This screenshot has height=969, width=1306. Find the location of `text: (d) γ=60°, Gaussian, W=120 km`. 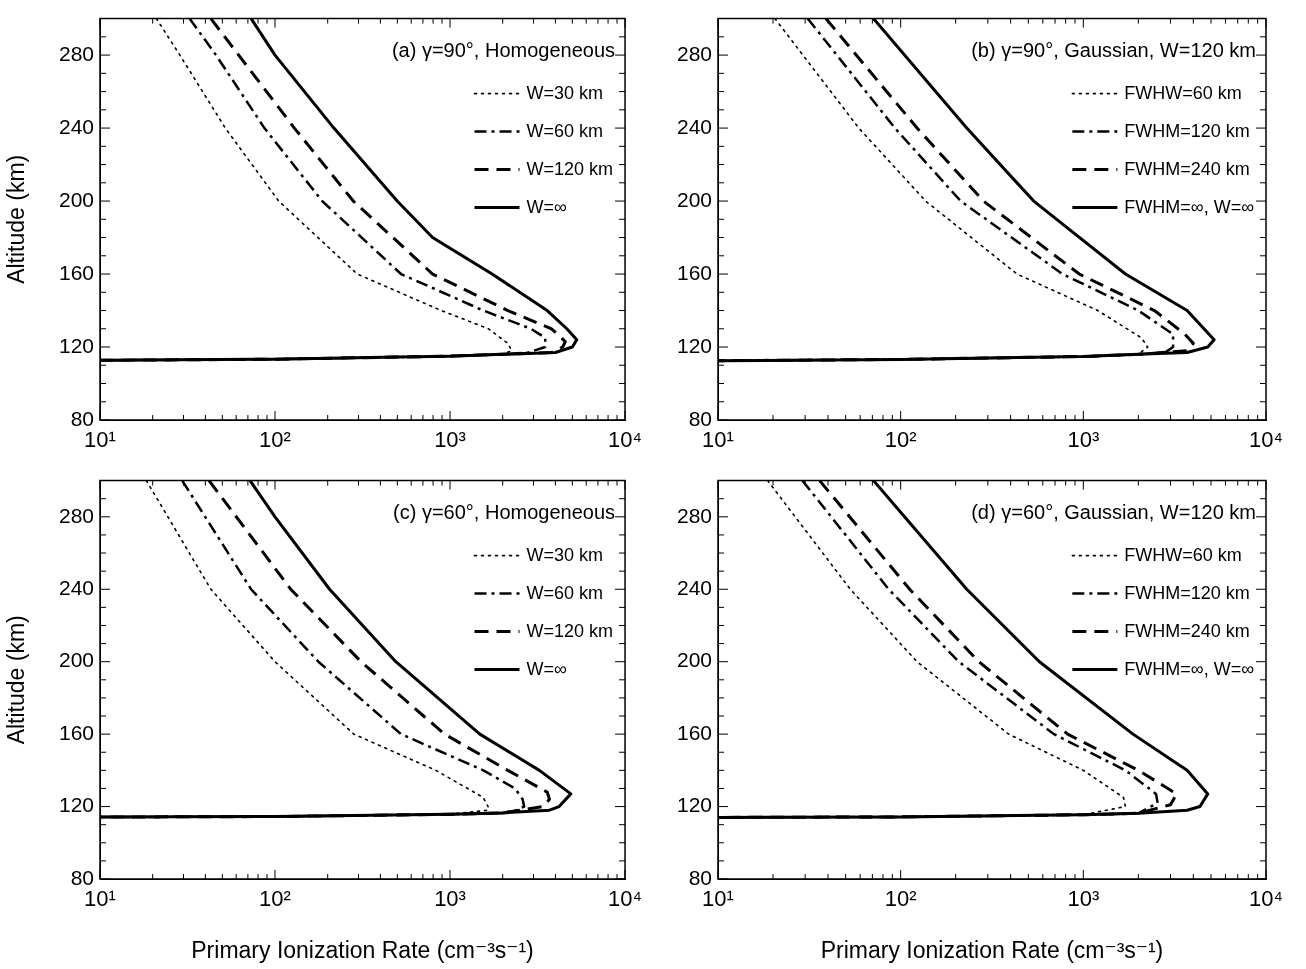

text: (d) γ=60°, Gaussian, W=120 km is located at coordinates (1113, 512).